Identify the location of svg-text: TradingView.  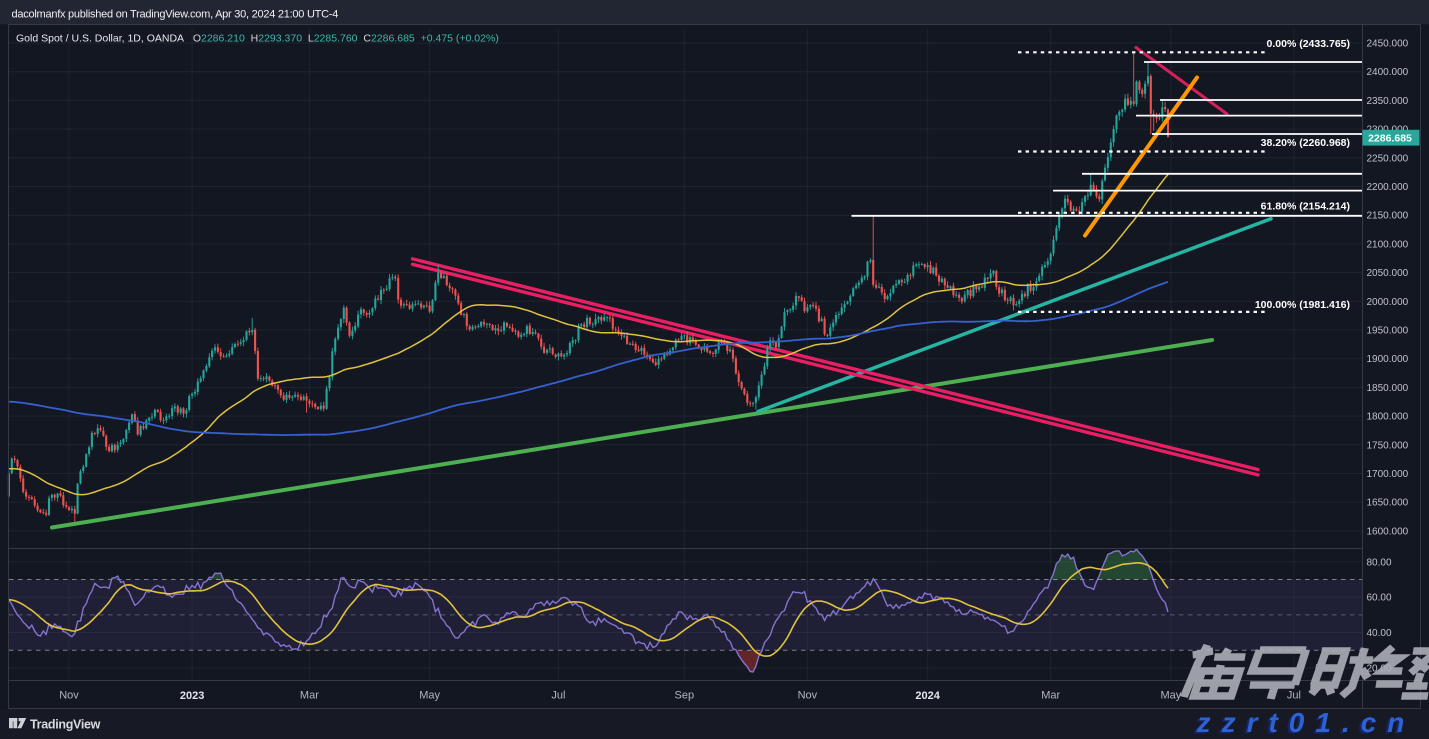
(65, 724).